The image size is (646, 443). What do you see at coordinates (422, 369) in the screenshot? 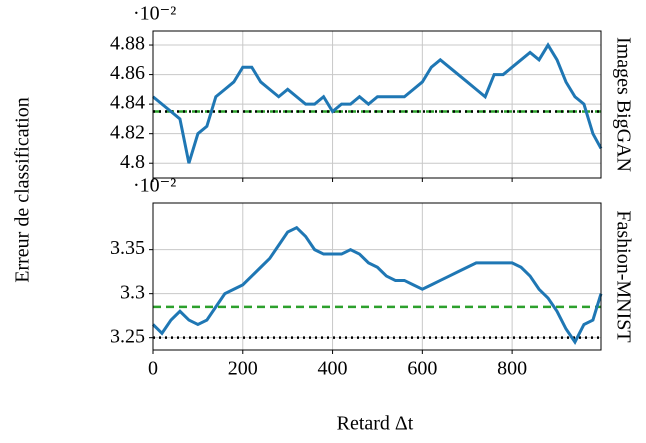
I see `x-tick-label: 600` at bounding box center [422, 369].